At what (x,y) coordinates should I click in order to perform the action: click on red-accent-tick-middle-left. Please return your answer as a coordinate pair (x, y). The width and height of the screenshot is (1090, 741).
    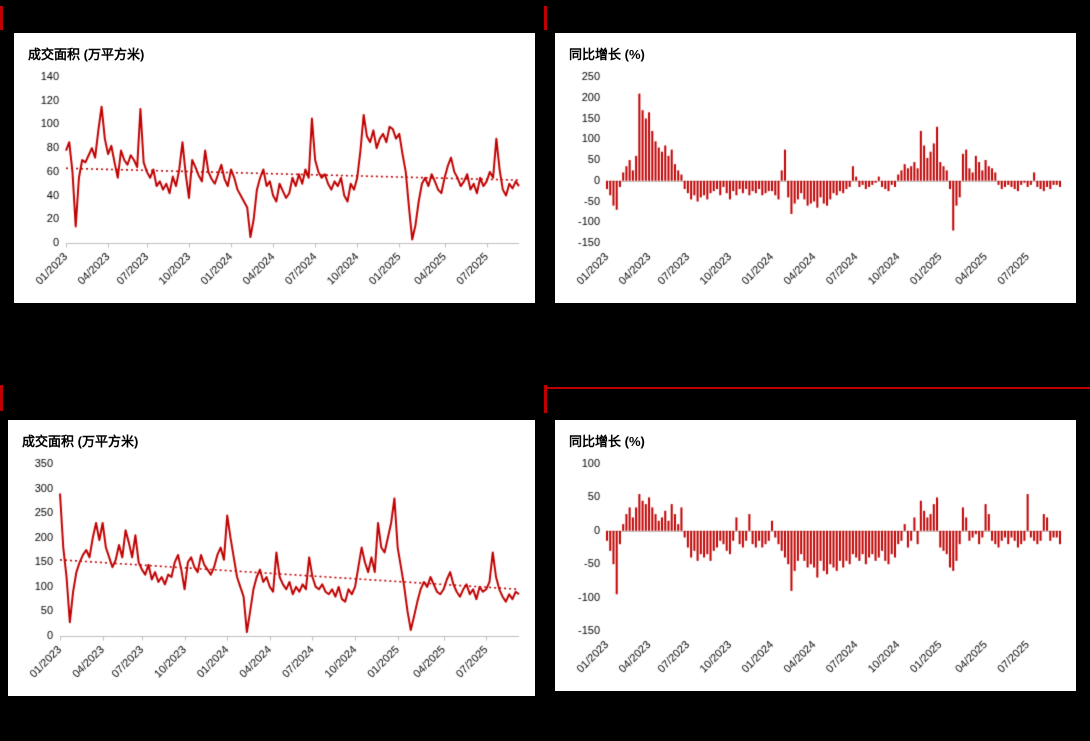
    Looking at the image, I should click on (1, 398).